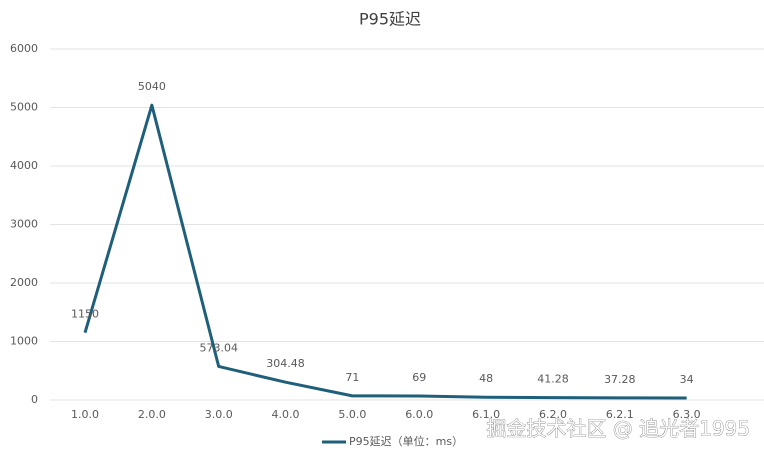 The width and height of the screenshot is (764, 457). Describe the element at coordinates (687, 414) in the screenshot. I see `x-tick-label: 6.3.0` at that location.